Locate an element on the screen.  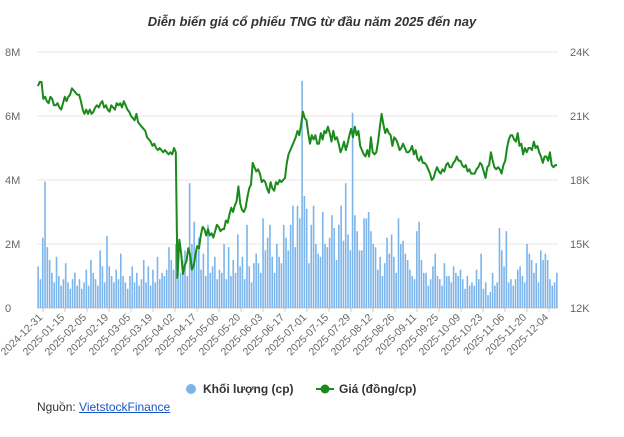
y-left-tick-label: 8M is located at coordinates (12, 53).